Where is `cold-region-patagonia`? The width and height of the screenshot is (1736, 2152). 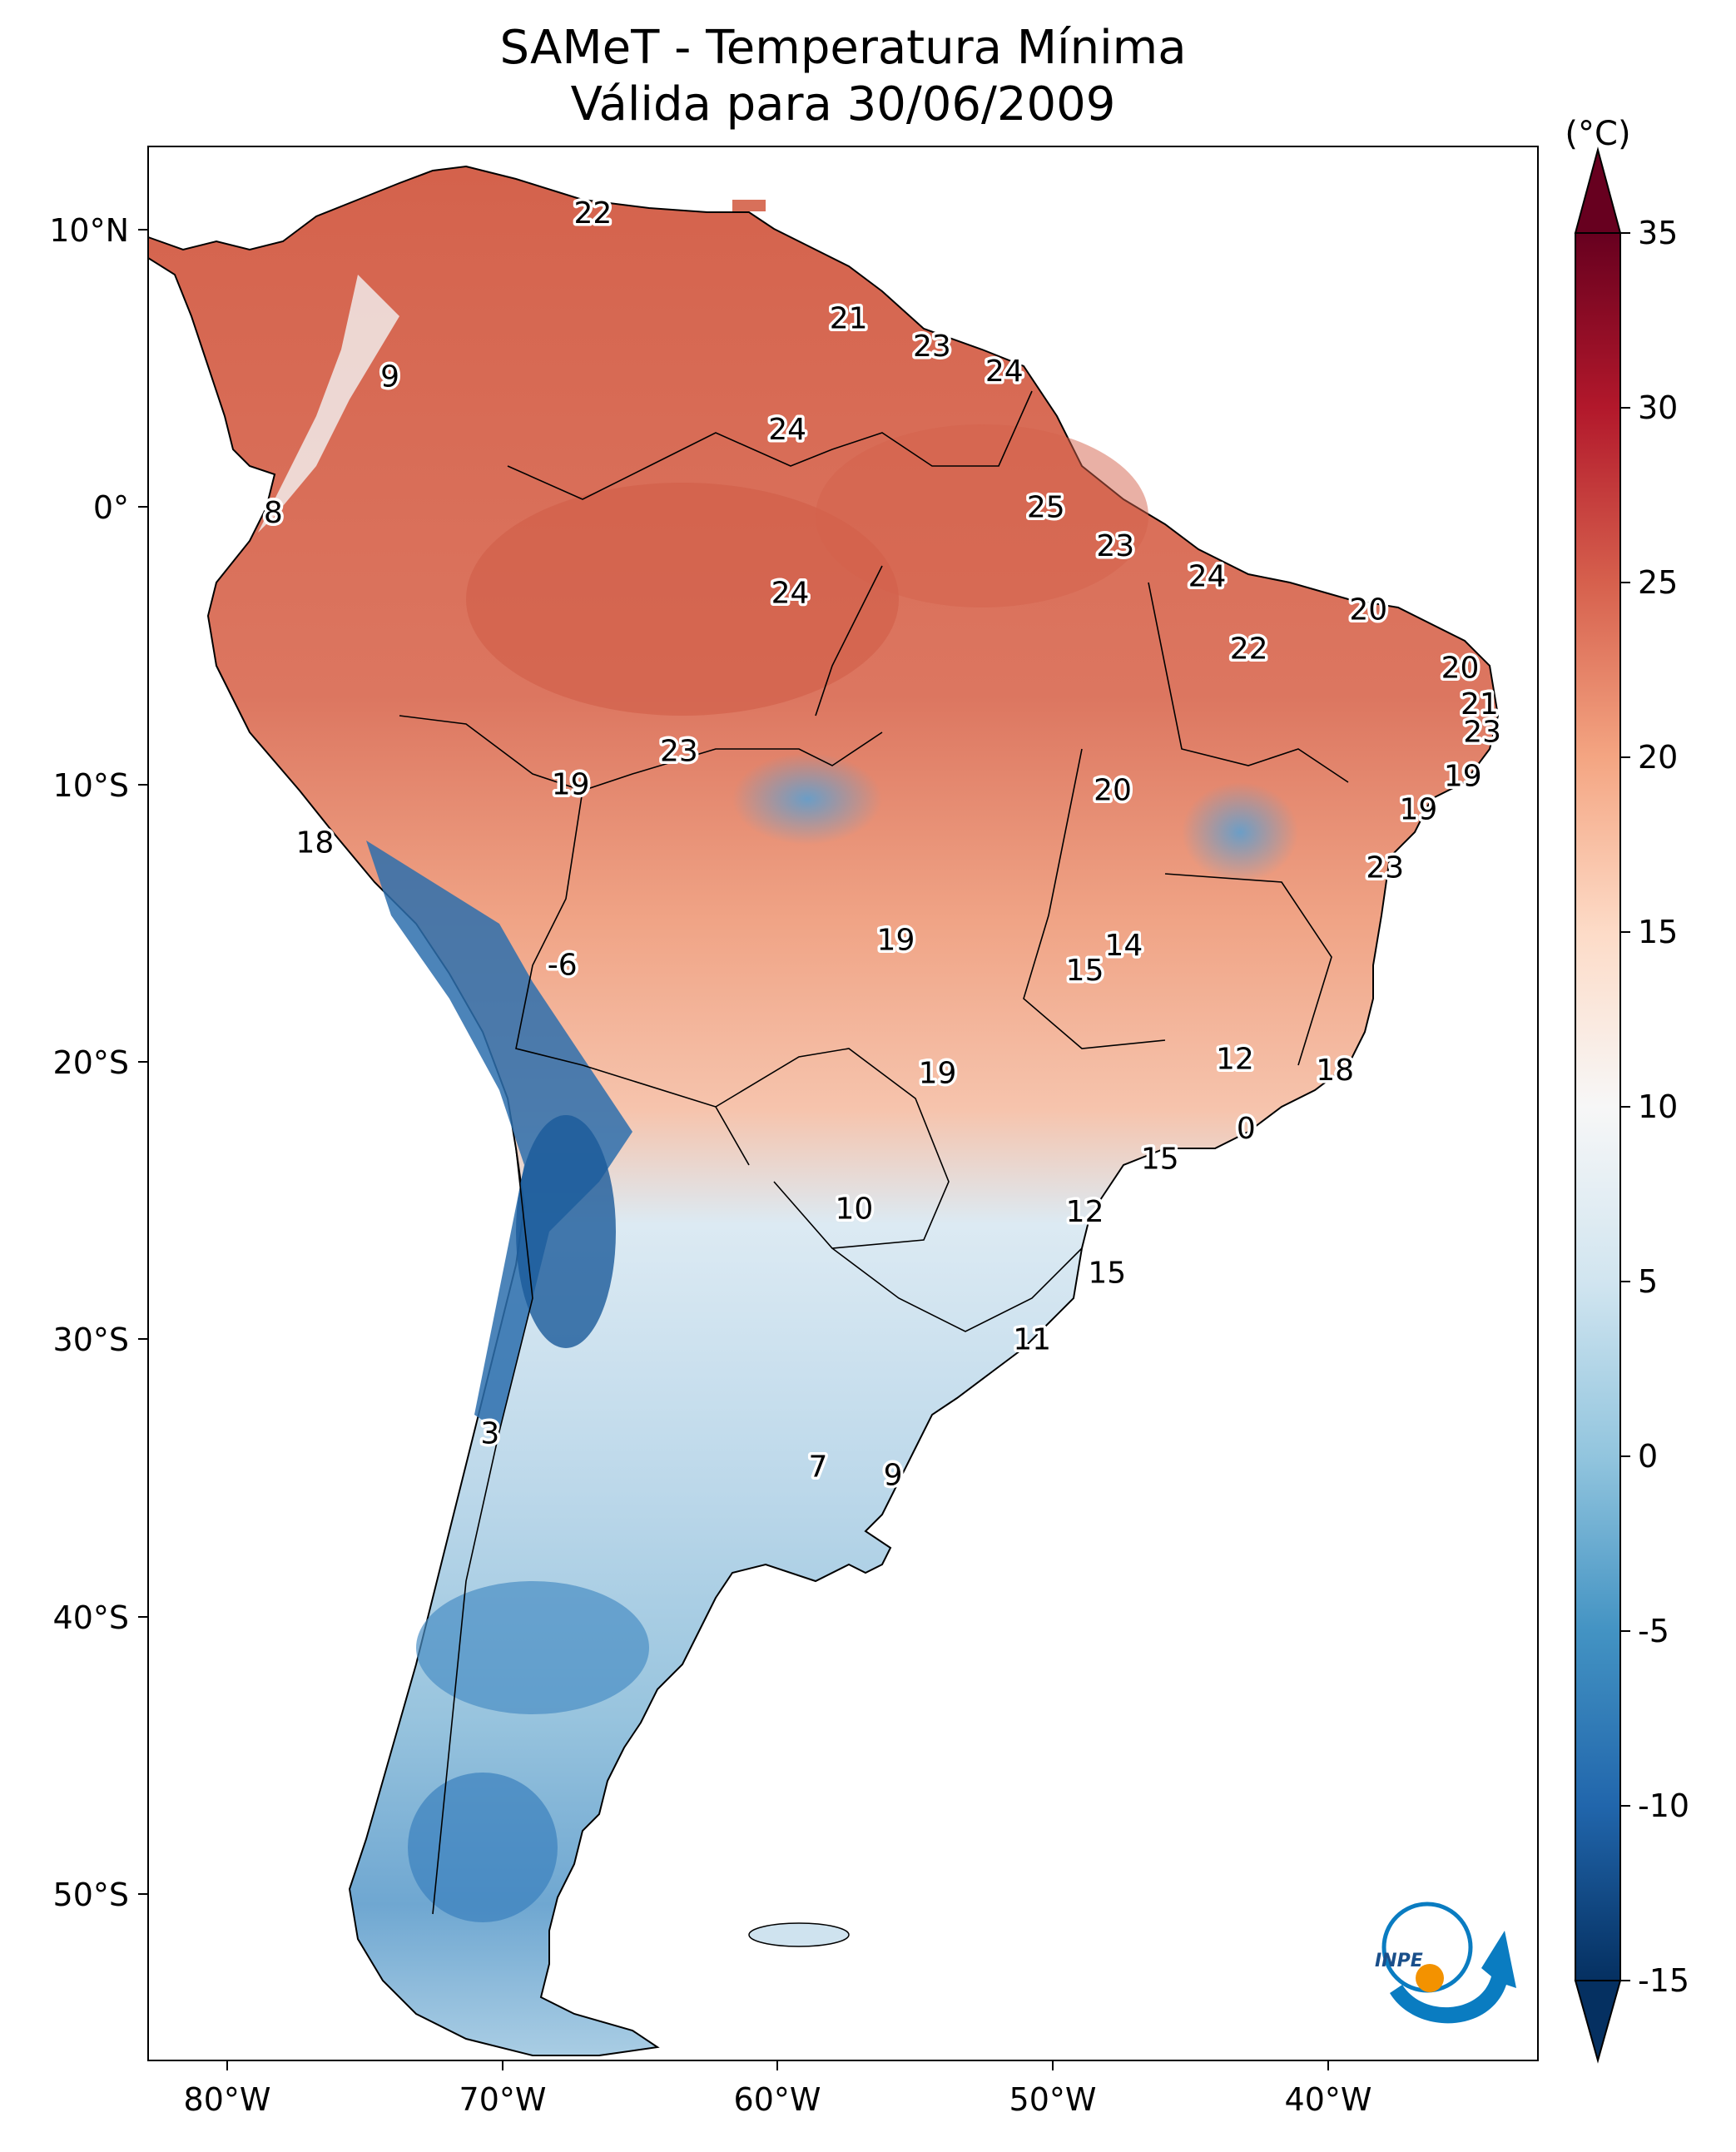 cold-region-patagonia is located at coordinates (532, 1647).